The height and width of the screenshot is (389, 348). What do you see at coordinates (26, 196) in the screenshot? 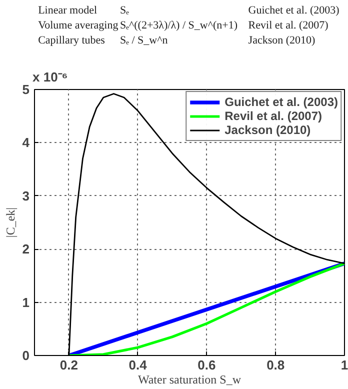
I see `y-tick-label: 3` at bounding box center [26, 196].